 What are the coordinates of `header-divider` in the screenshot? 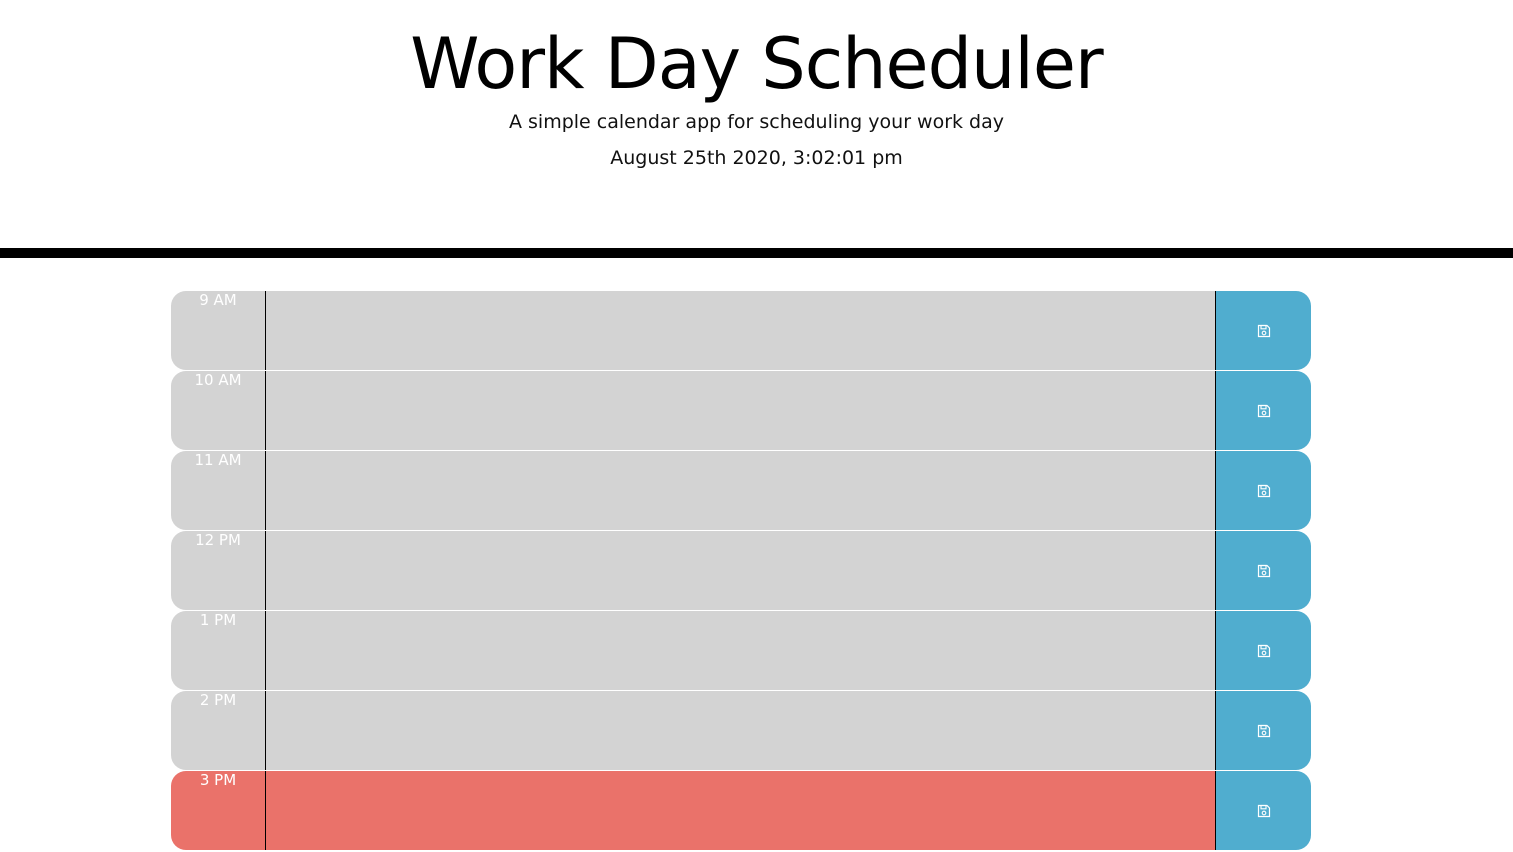 It's located at (756, 253).